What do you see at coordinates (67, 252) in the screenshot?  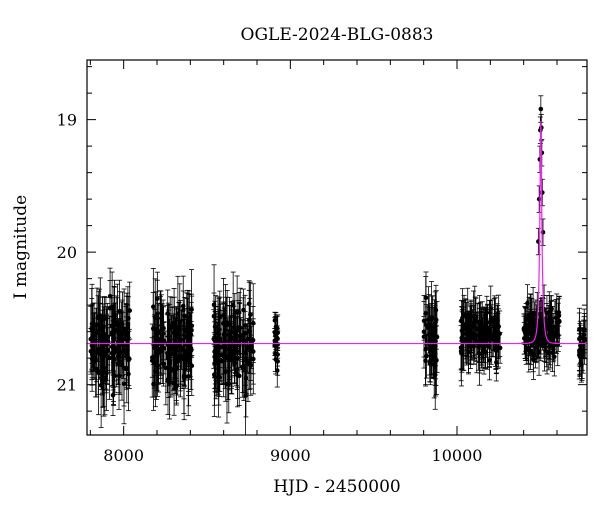 I see `y-tick-label: 20` at bounding box center [67, 252].